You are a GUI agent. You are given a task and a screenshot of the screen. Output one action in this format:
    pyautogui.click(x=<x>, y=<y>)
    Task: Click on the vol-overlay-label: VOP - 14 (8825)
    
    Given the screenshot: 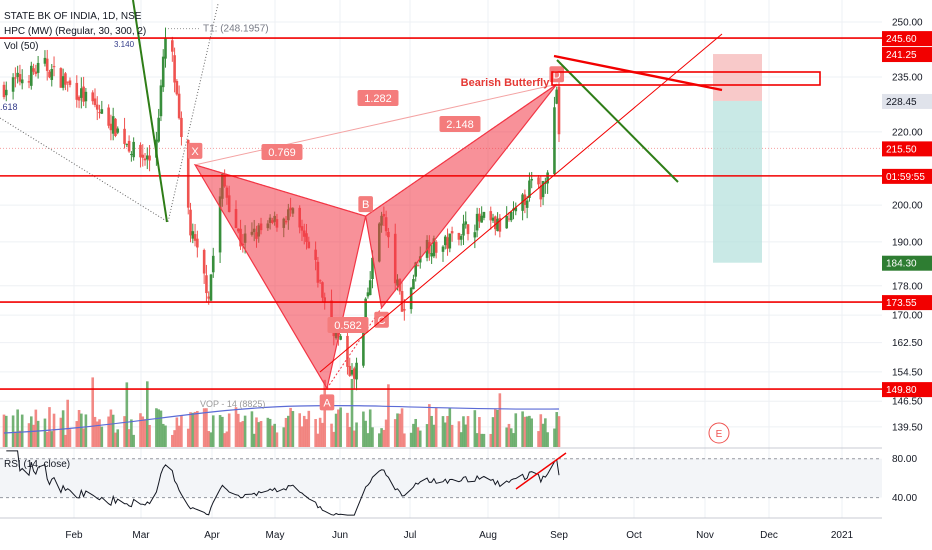 What is the action you would take?
    pyautogui.click(x=232, y=404)
    